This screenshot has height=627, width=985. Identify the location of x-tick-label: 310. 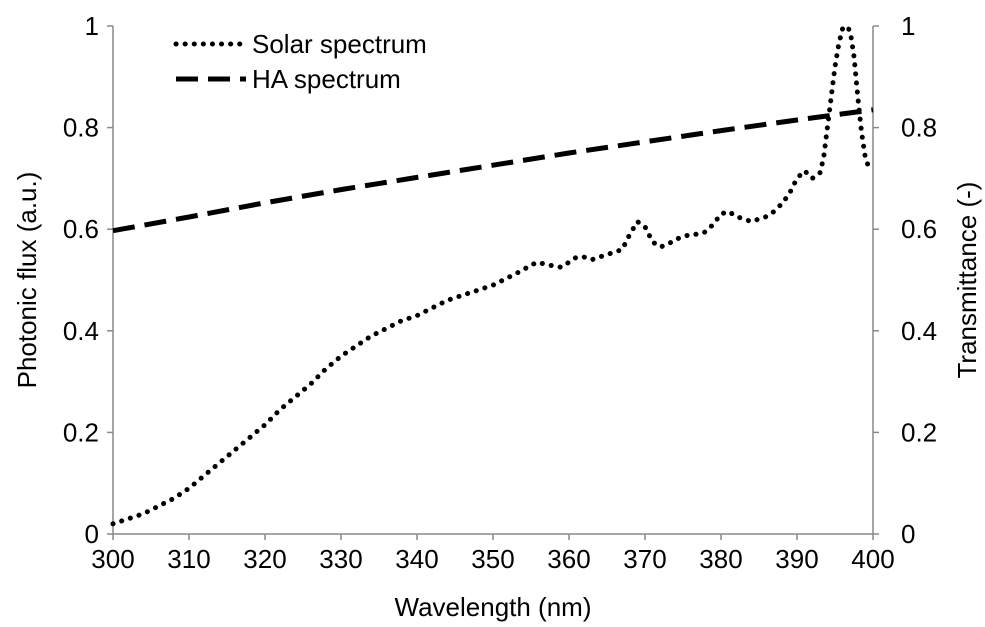
(188, 559).